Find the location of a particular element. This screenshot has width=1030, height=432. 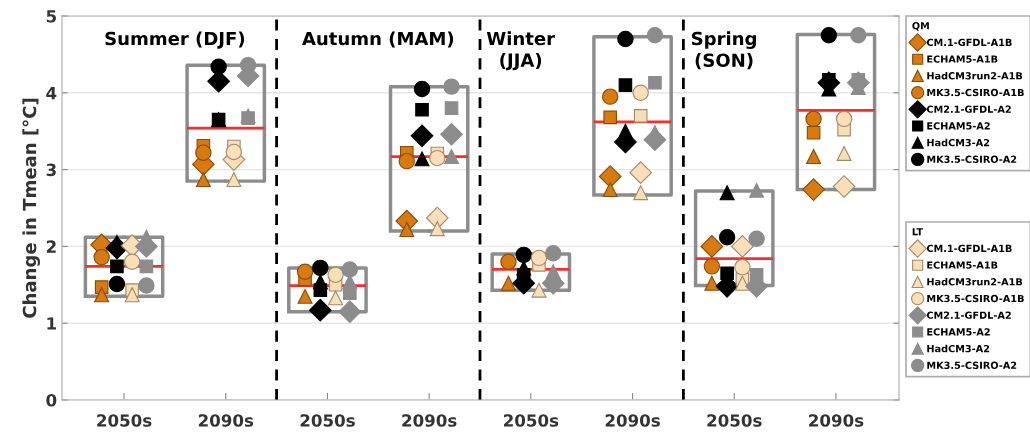

annotation: Winter (JJA) is located at coordinates (520, 51).